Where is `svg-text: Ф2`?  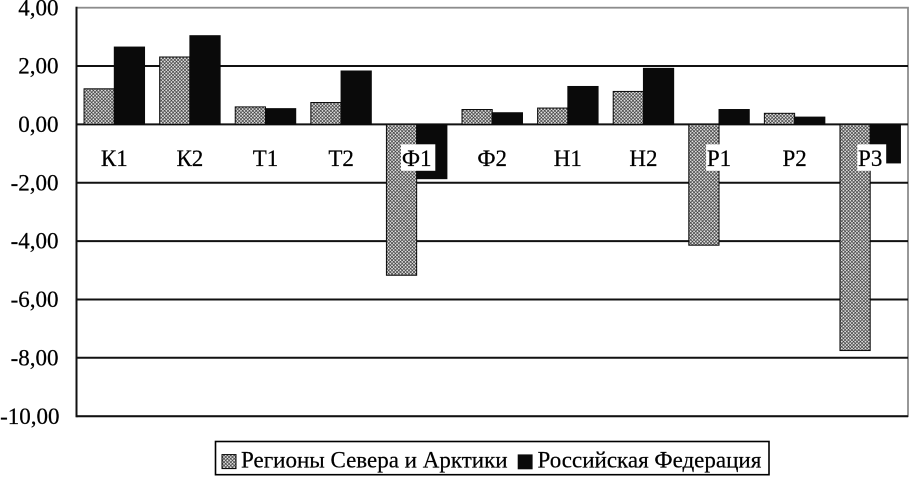 svg-text: Ф2 is located at coordinates (492, 158).